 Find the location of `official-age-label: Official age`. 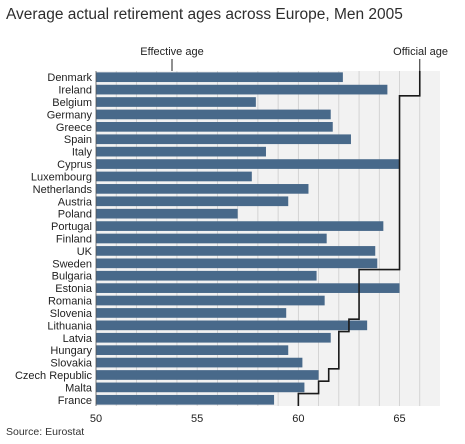

official-age-label: Official age is located at coordinates (420, 52).